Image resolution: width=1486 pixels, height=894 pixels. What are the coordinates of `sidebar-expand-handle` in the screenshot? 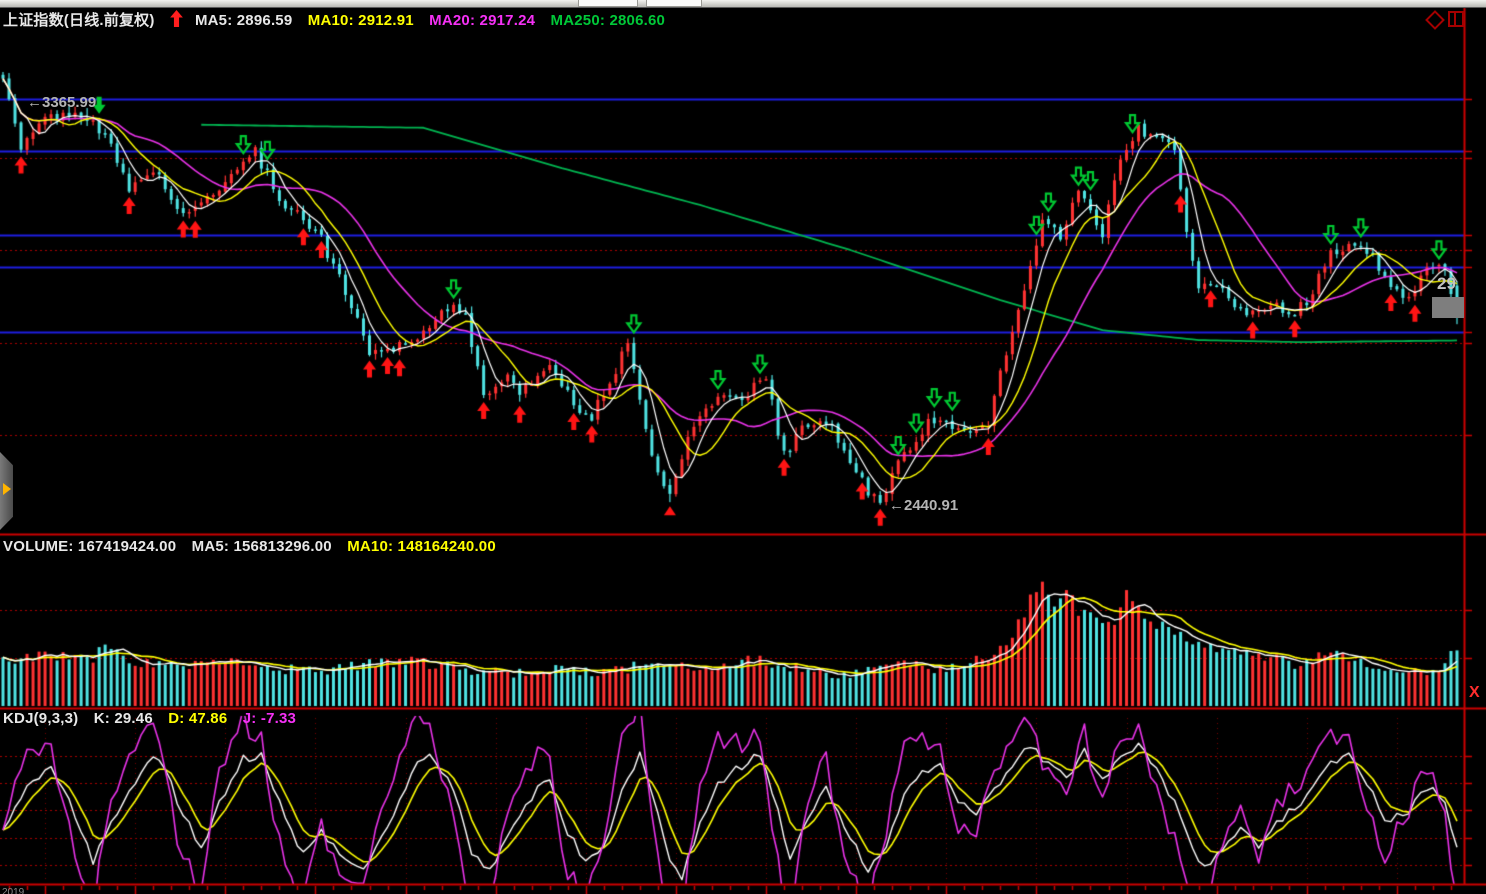 It's located at (6, 491).